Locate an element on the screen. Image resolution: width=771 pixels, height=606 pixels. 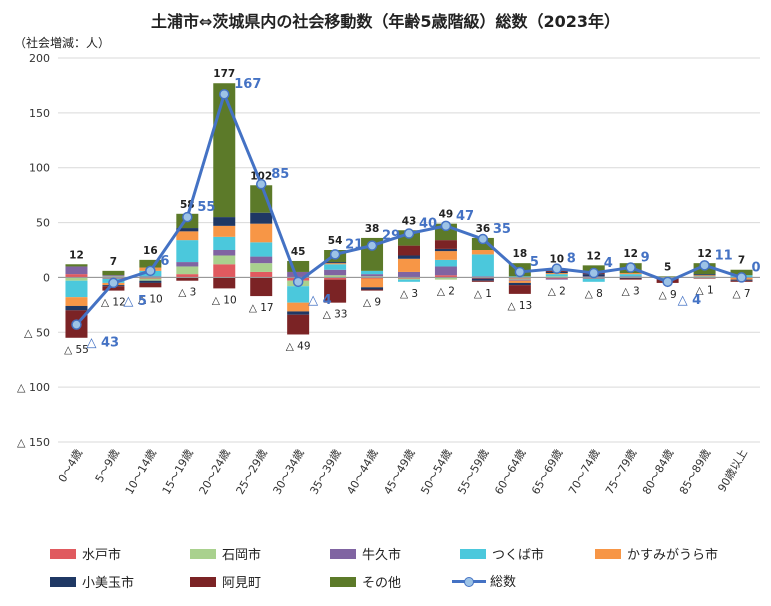
y-tick-label: △ 50 is located at coordinates (37, 332).